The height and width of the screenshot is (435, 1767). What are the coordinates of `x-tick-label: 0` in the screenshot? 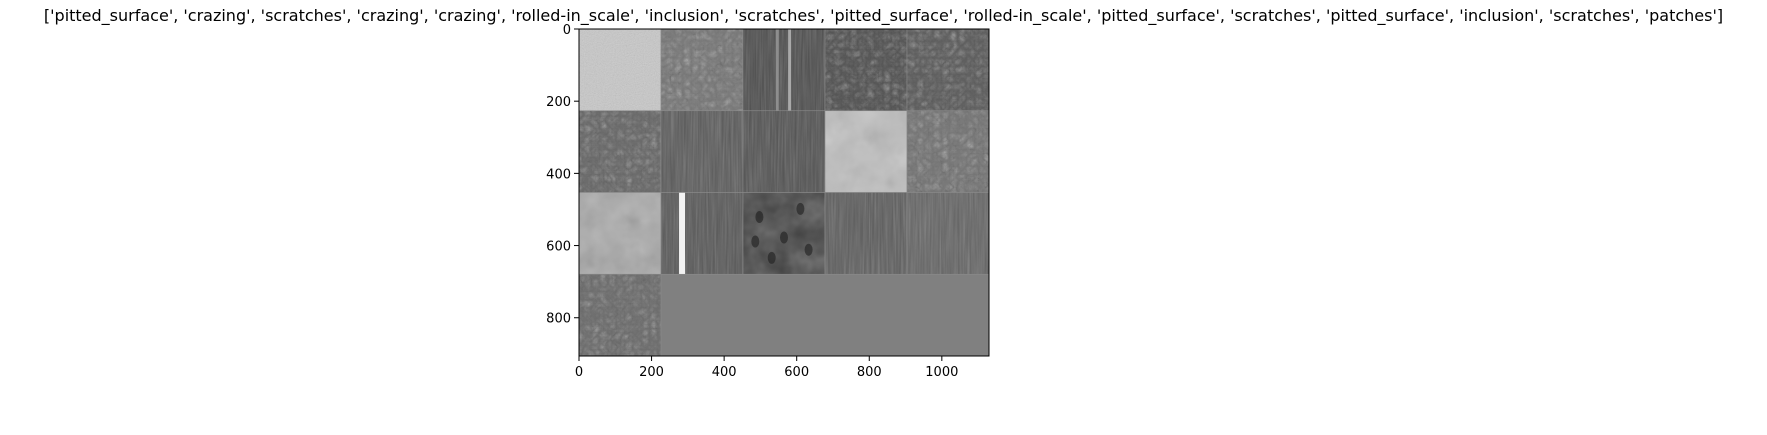 It's located at (579, 372).